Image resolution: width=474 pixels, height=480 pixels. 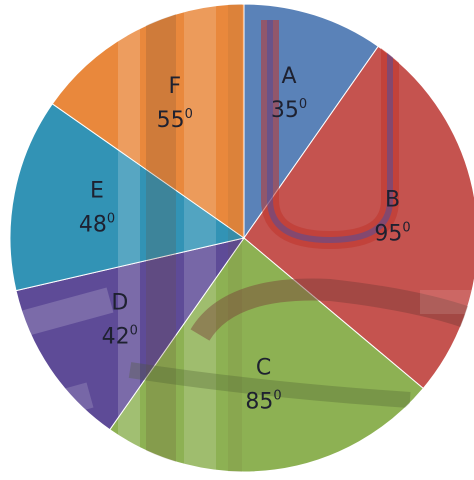 What do you see at coordinates (174, 86) in the screenshot?
I see `slice-label-f: F` at bounding box center [174, 86].